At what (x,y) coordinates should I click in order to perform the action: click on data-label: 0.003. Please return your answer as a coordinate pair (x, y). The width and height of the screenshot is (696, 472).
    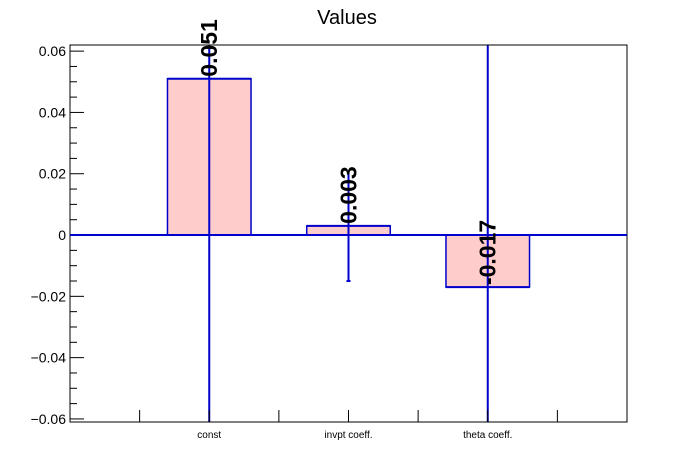
    Looking at the image, I should click on (349, 195).